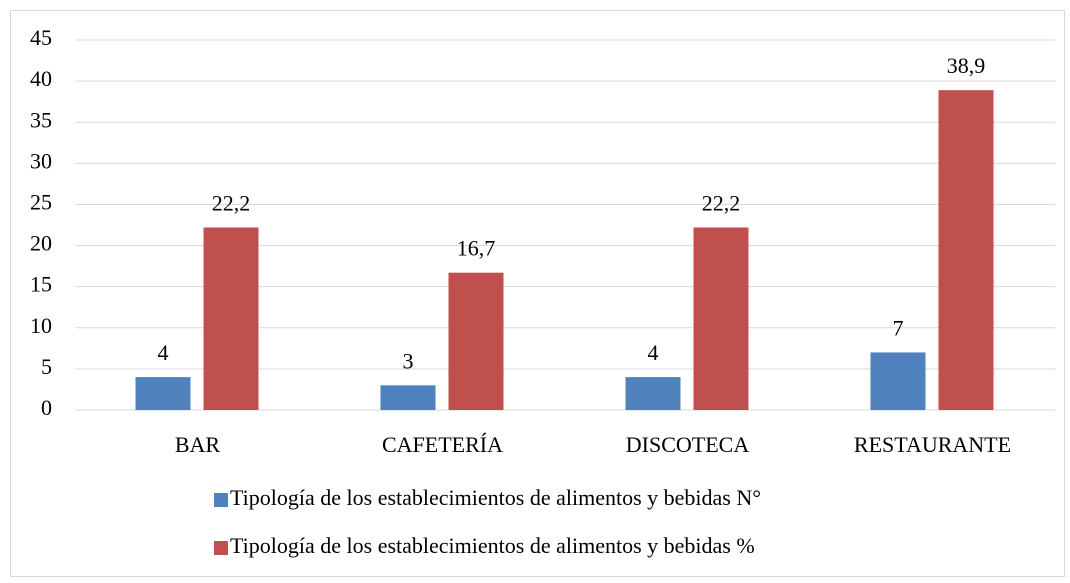 The height and width of the screenshot is (583, 1070). What do you see at coordinates (41, 325) in the screenshot?
I see `y-tick-label: 10` at bounding box center [41, 325].